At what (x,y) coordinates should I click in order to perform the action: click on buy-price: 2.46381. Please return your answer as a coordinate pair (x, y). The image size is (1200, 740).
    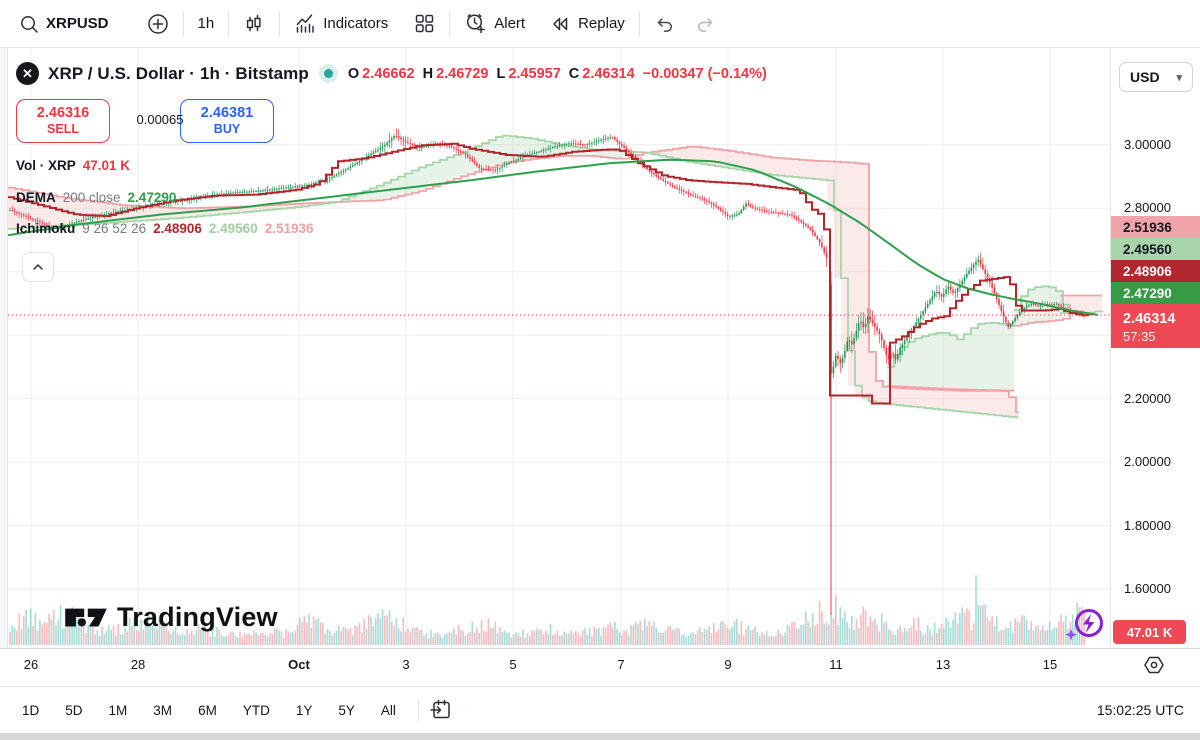
    Looking at the image, I should click on (227, 113).